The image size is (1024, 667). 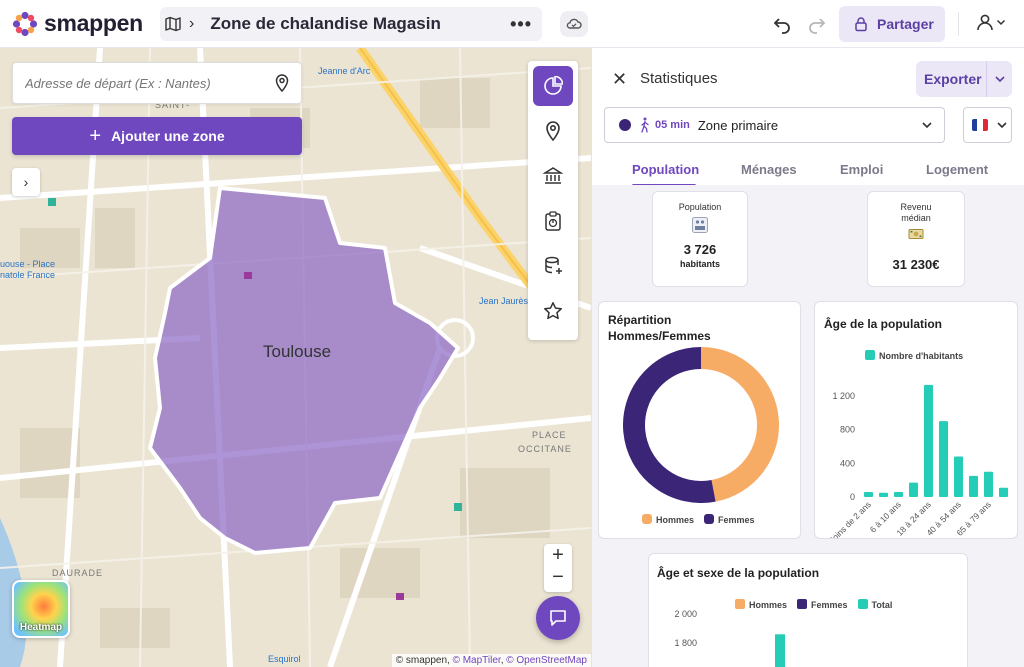 I want to click on export-label: Exporter, so click(x=953, y=79).